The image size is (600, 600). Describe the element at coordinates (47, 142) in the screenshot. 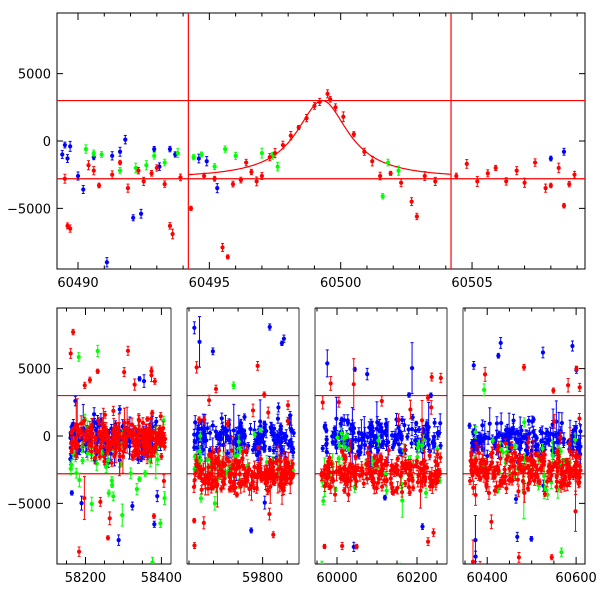

I see `y-tick-label: 0` at that location.